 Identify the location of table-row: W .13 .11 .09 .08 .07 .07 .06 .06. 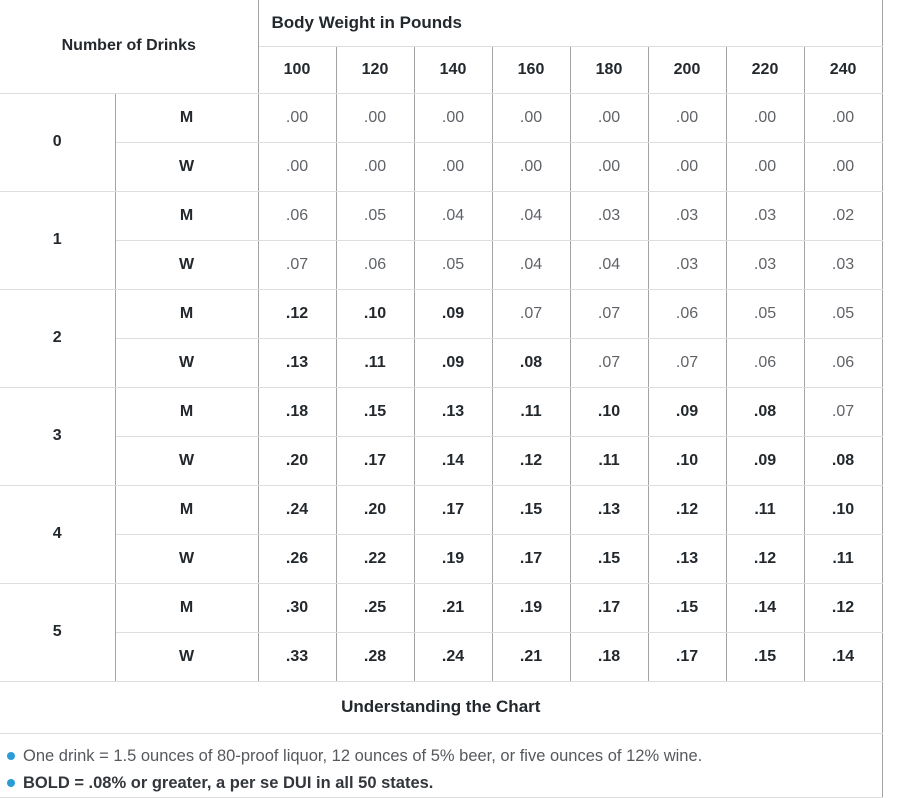
(441, 363).